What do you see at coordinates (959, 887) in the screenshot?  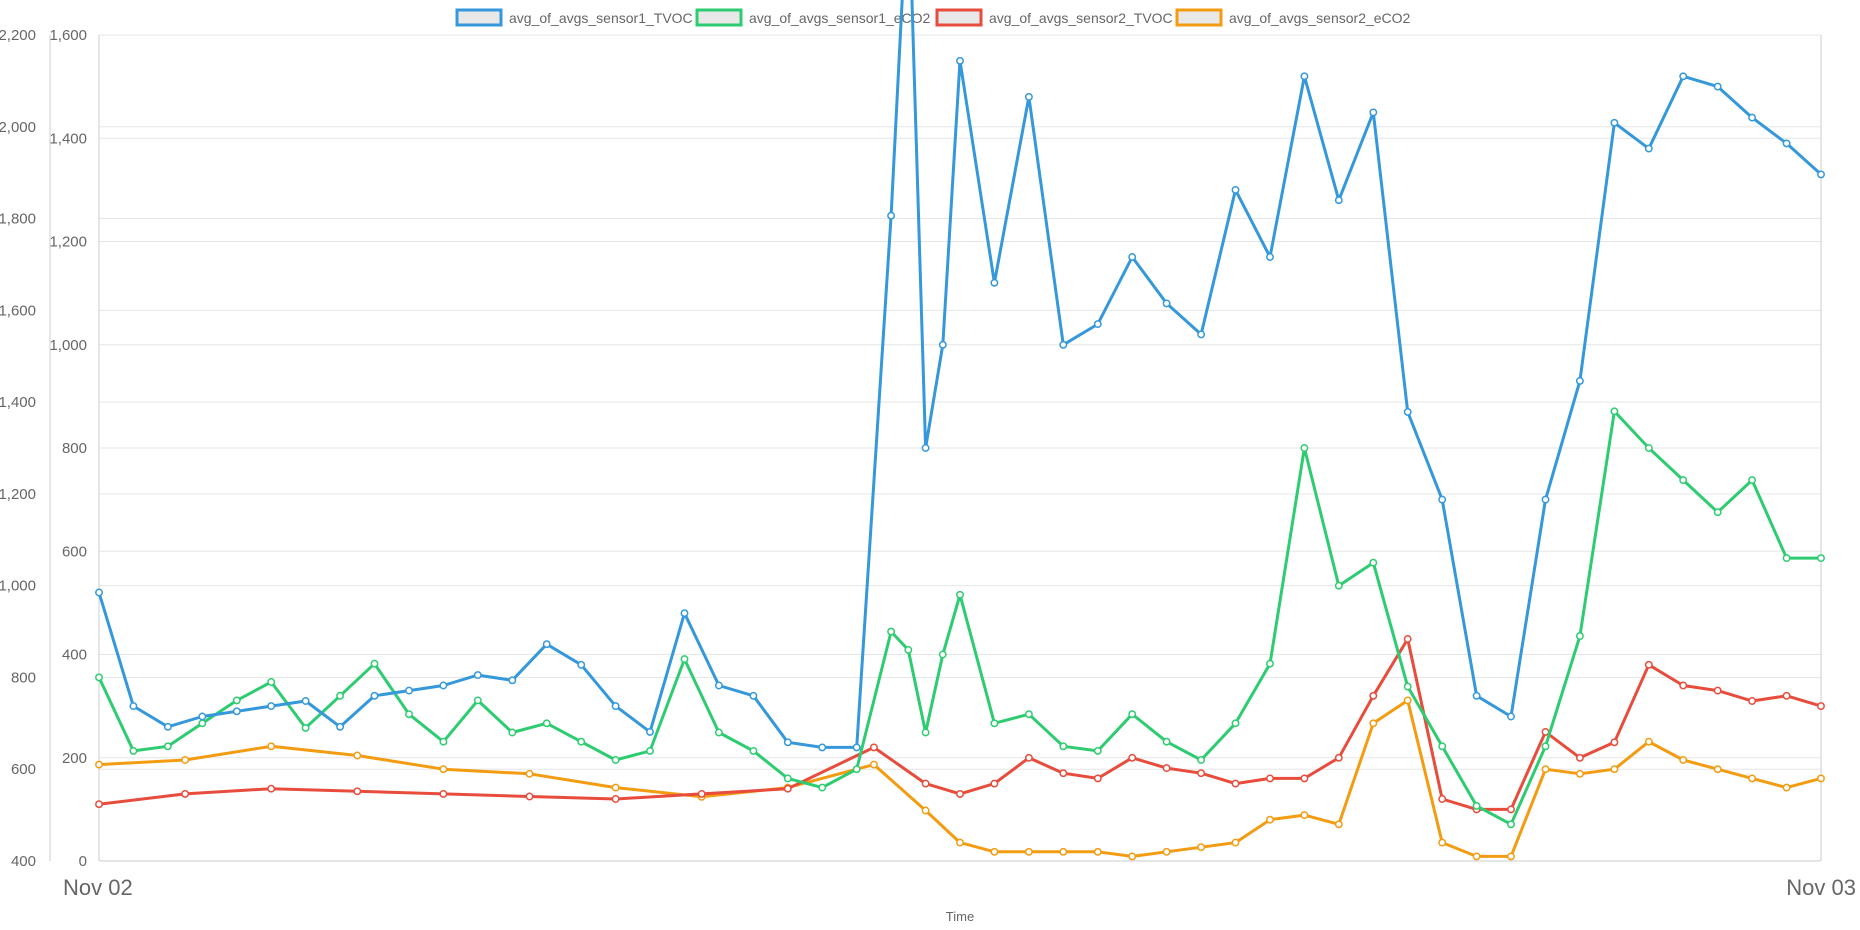 I see `x-axis: Nov 02 Nov 03` at bounding box center [959, 887].